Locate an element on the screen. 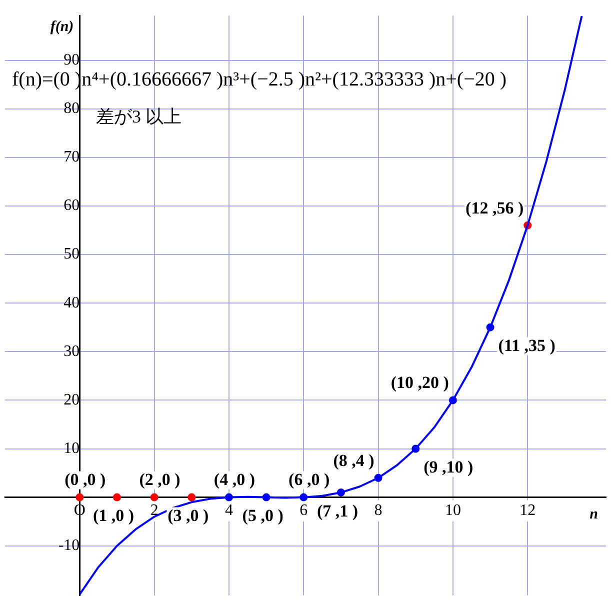  x-tick-label: 10 is located at coordinates (452, 511).